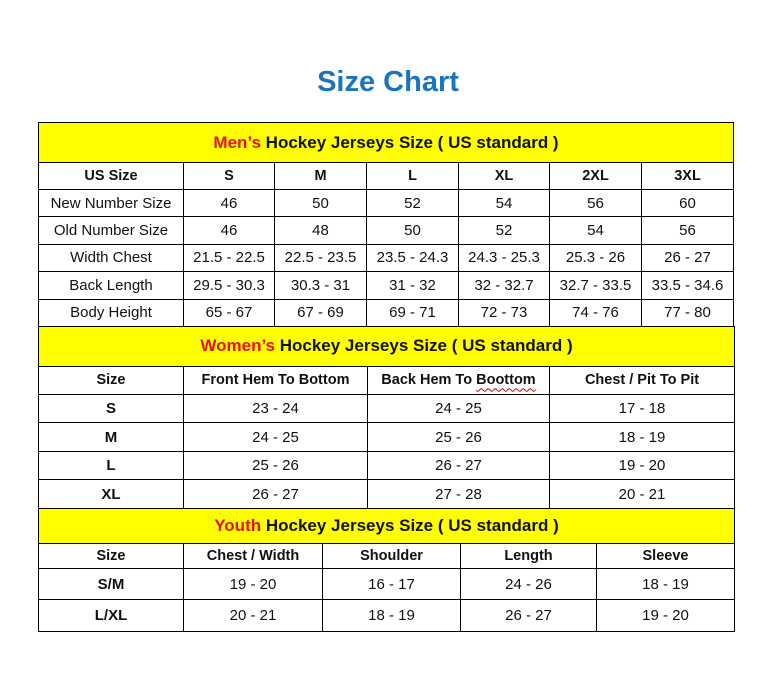  I want to click on column-header: Front Hem To Bottom, so click(275, 380).